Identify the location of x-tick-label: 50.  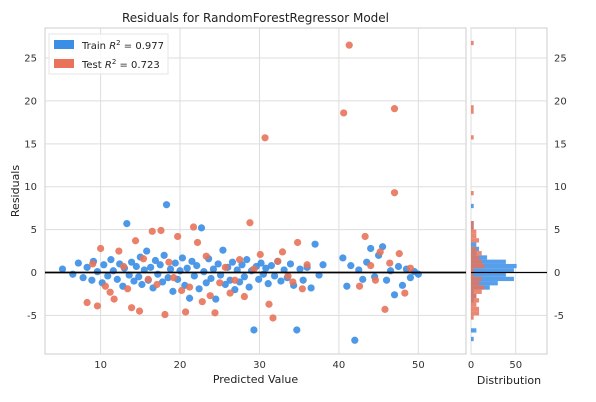
(418, 365).